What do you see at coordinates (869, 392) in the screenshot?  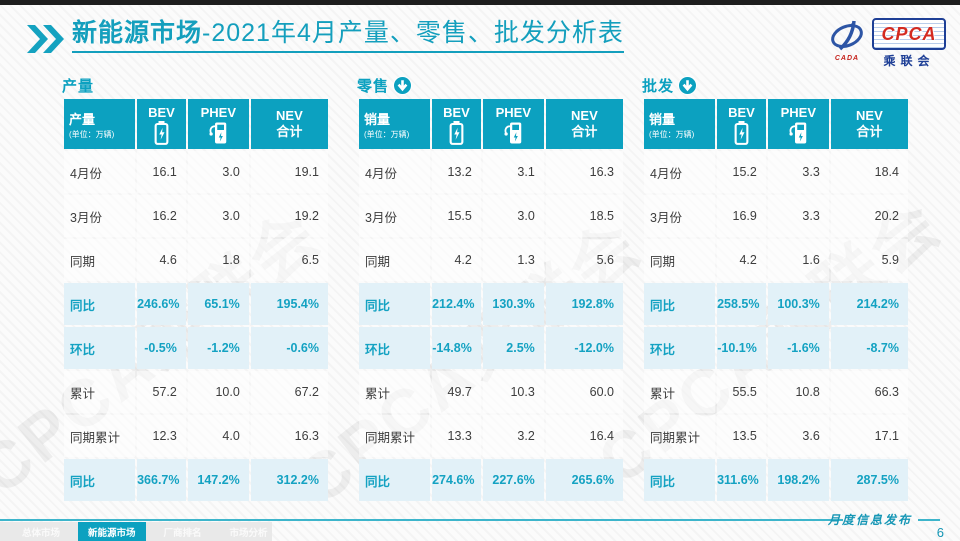 I see `nev-total-value: 66.3` at bounding box center [869, 392].